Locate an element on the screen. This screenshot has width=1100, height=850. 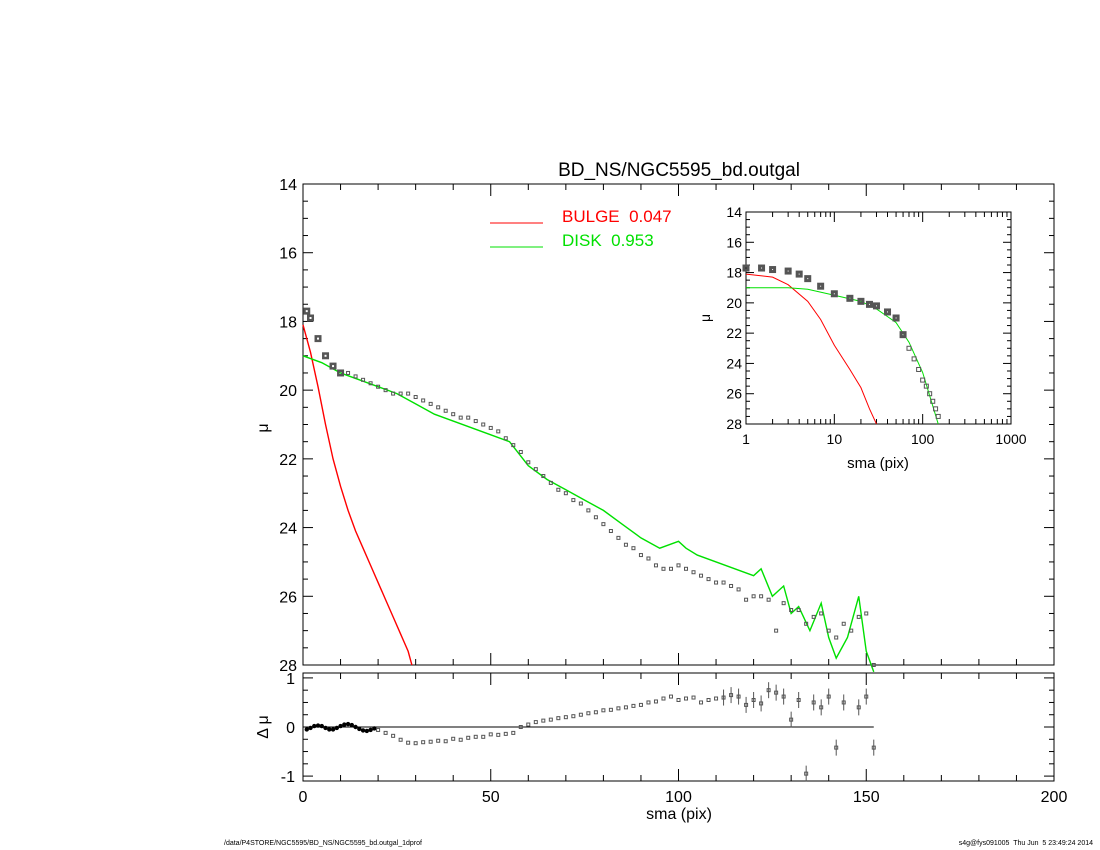
y-tick-label: 16 is located at coordinates (288, 254).